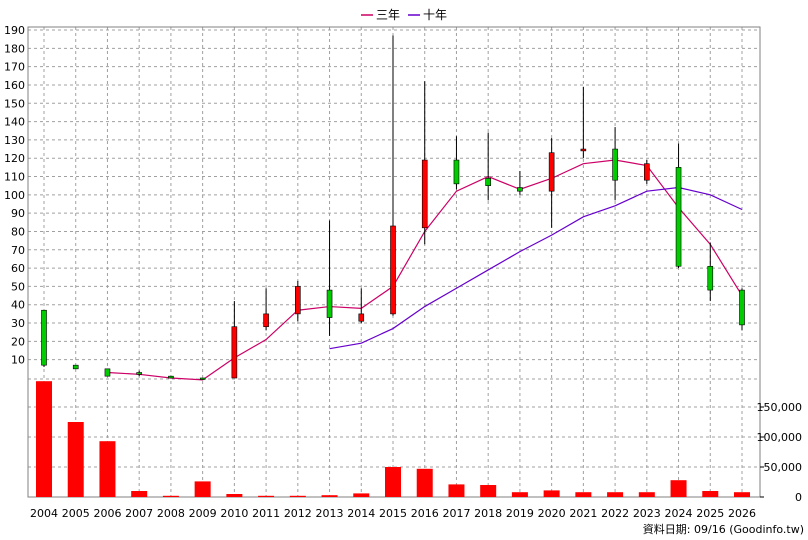 The image size is (808, 540). Describe the element at coordinates (783, 467) in the screenshot. I see `volume-tick-label: 50,000` at that location.